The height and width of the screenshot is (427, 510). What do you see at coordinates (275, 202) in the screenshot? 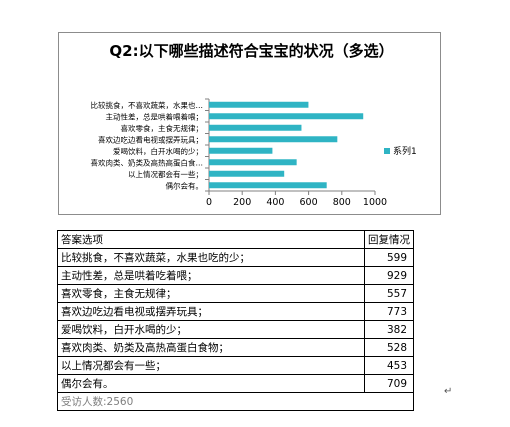
I see `x-tick-label: 400` at bounding box center [275, 202].